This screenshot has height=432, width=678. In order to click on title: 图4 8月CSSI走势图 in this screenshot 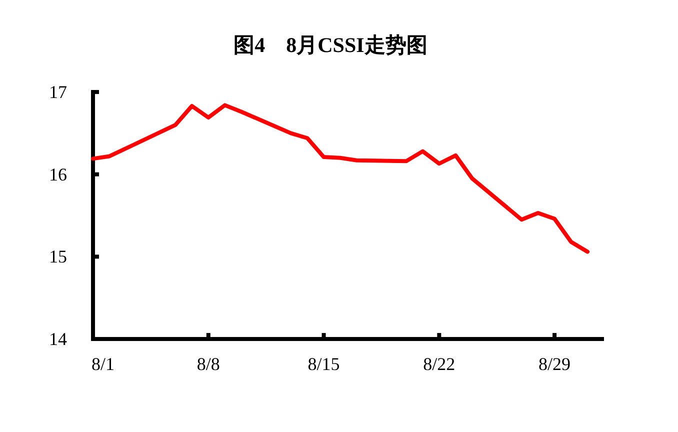, I will do `click(331, 45)`.